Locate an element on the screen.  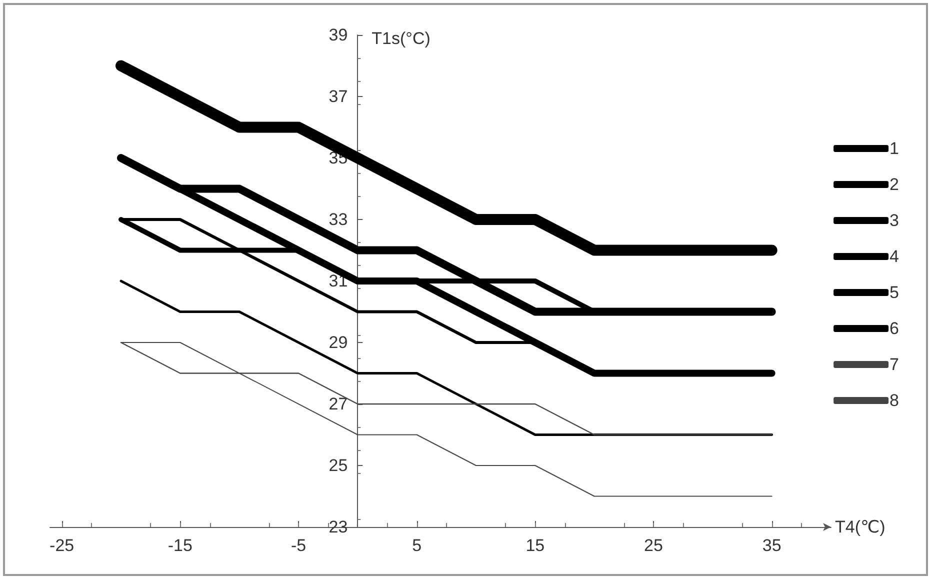
y-axis-title: T1s(°C) is located at coordinates (401, 38).